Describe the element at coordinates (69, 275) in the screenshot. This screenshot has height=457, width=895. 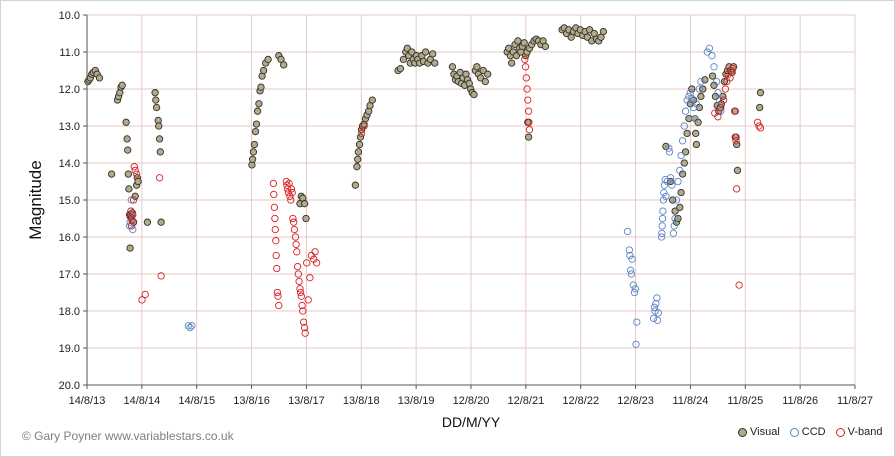
I see `y-tick-label: 17.0` at that location.